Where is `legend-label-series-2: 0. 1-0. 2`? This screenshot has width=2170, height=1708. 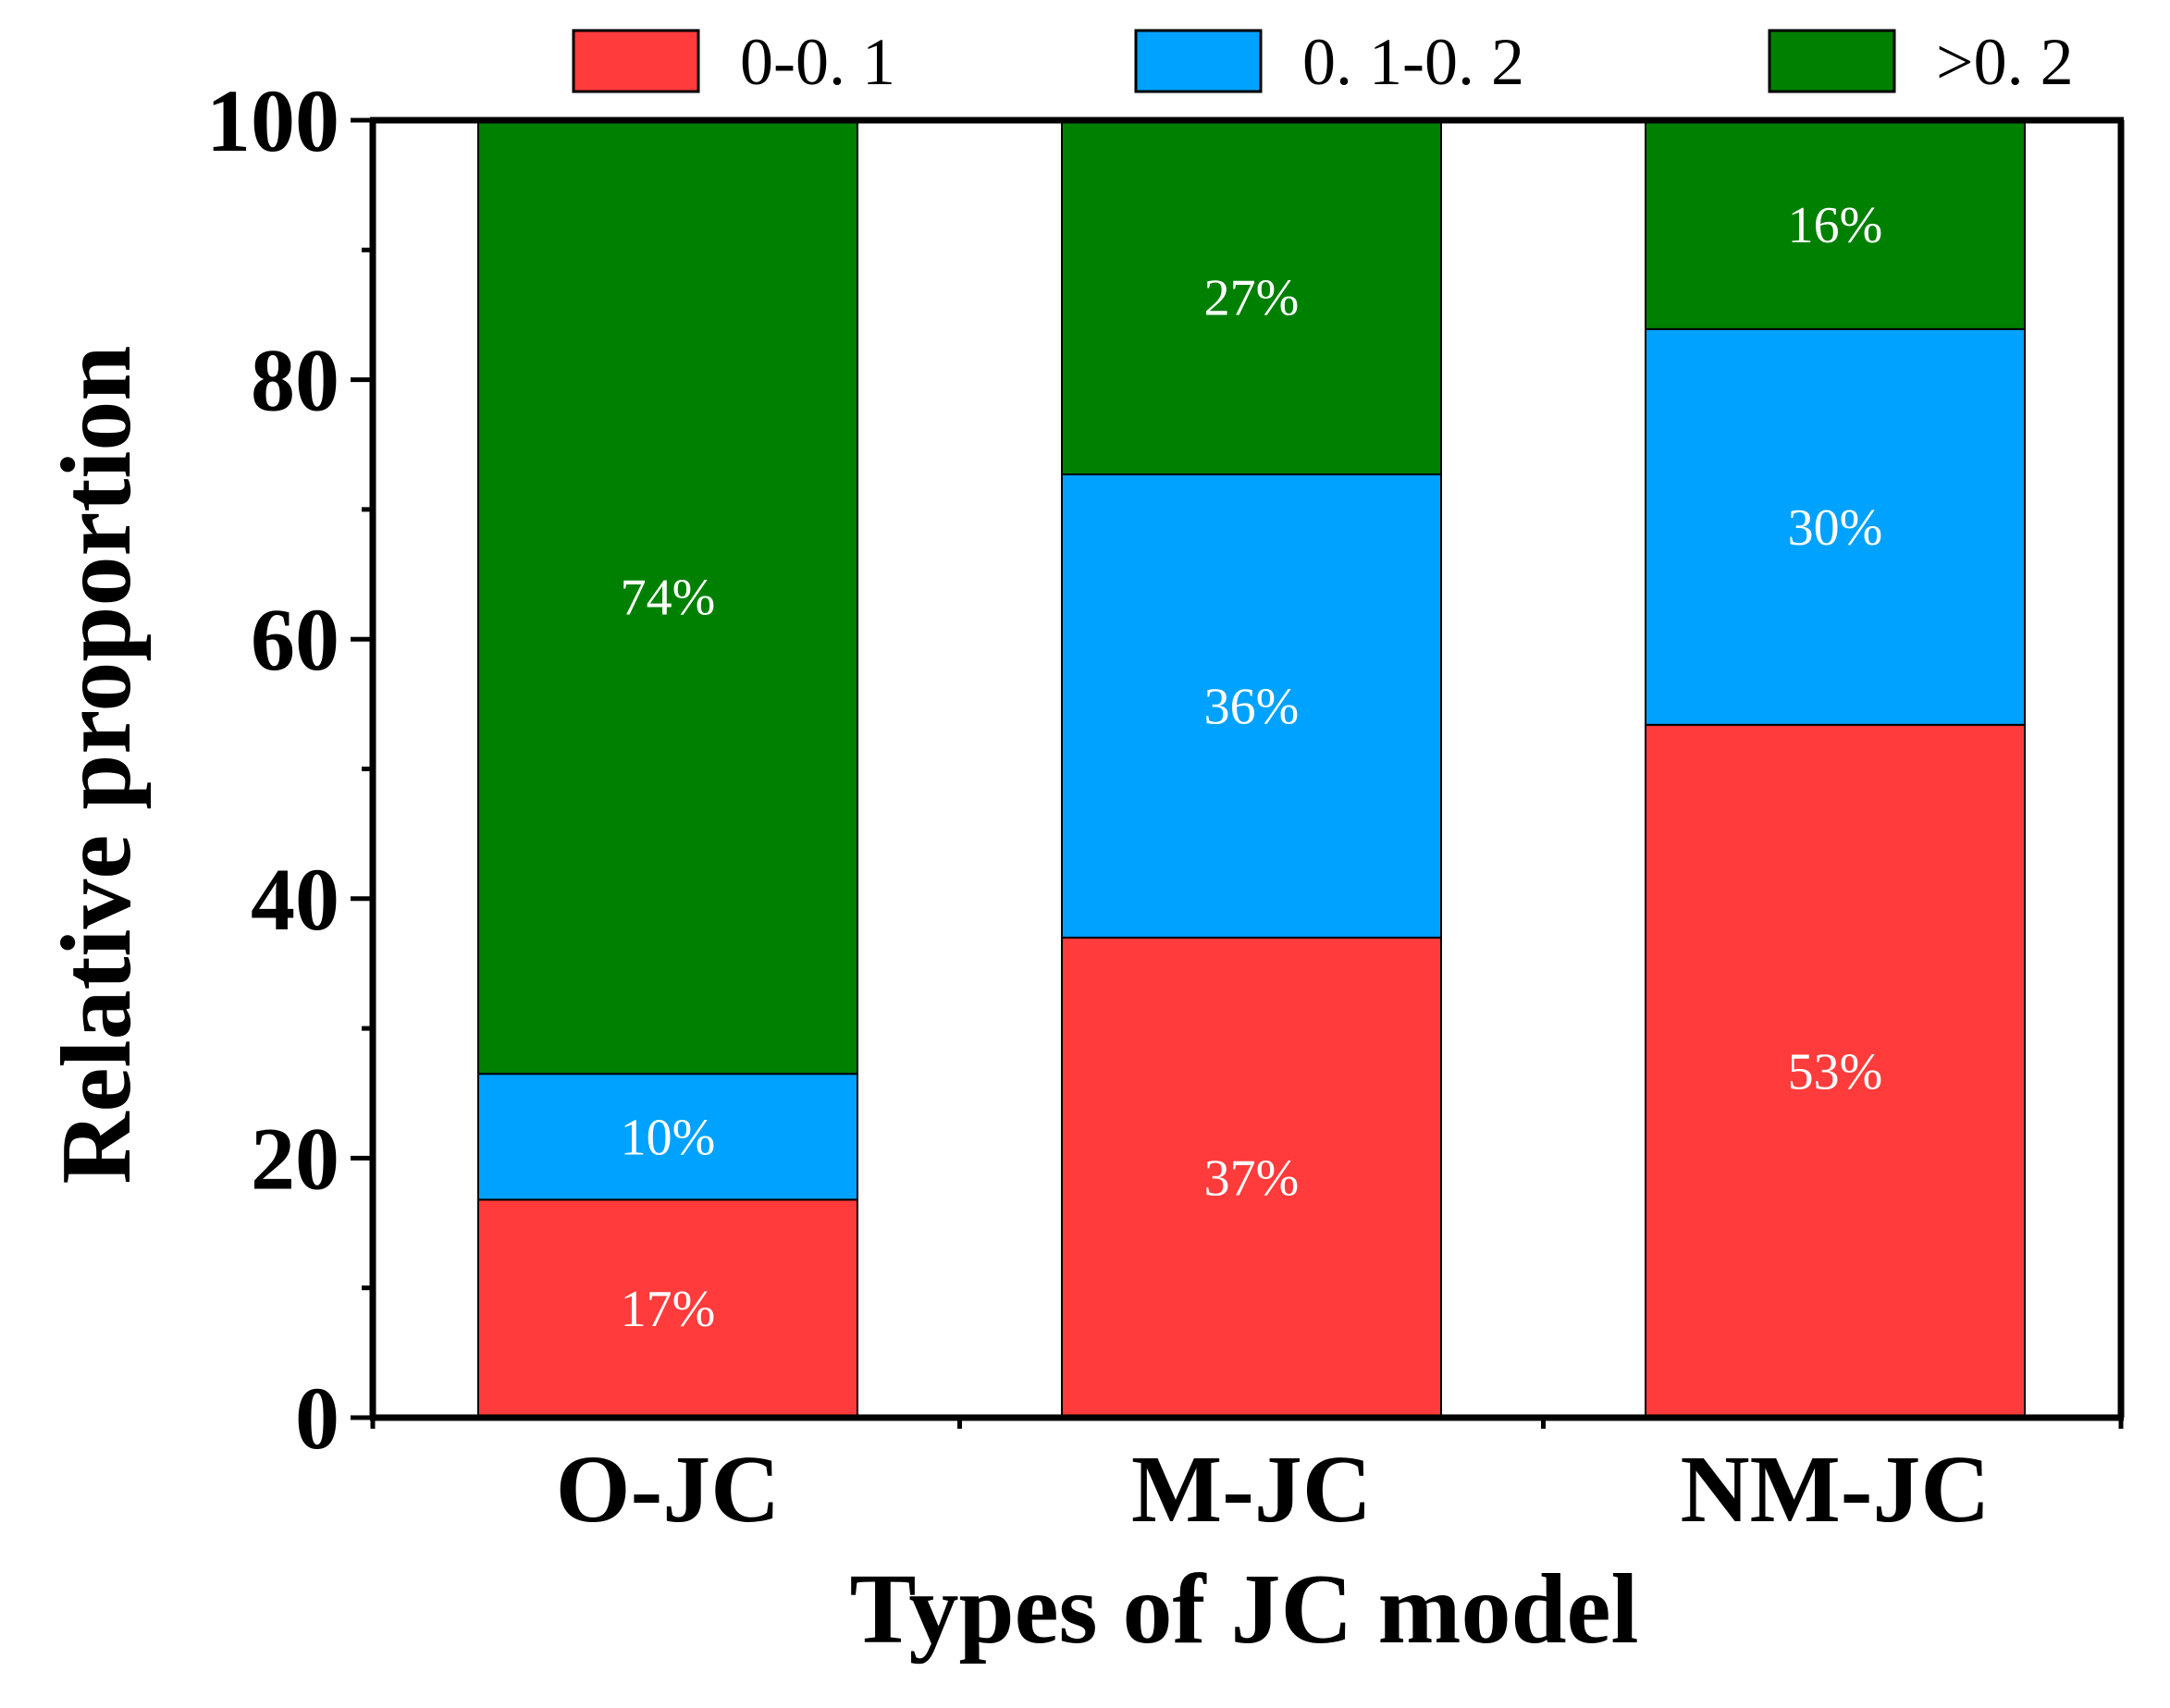 legend-label-series-2: 0. 1-0. 2 is located at coordinates (1413, 62).